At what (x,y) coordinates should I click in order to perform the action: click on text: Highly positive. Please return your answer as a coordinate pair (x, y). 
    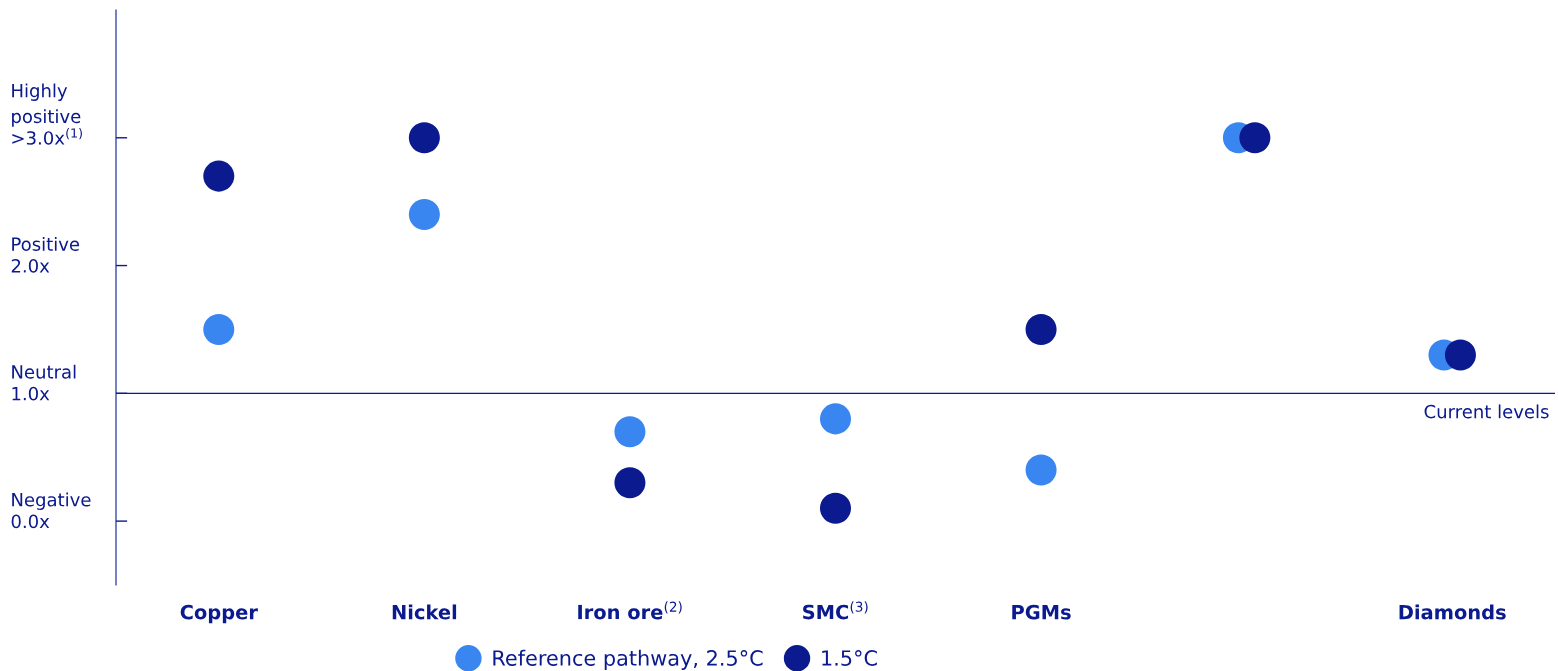
    Looking at the image, I should click on (46, 105).